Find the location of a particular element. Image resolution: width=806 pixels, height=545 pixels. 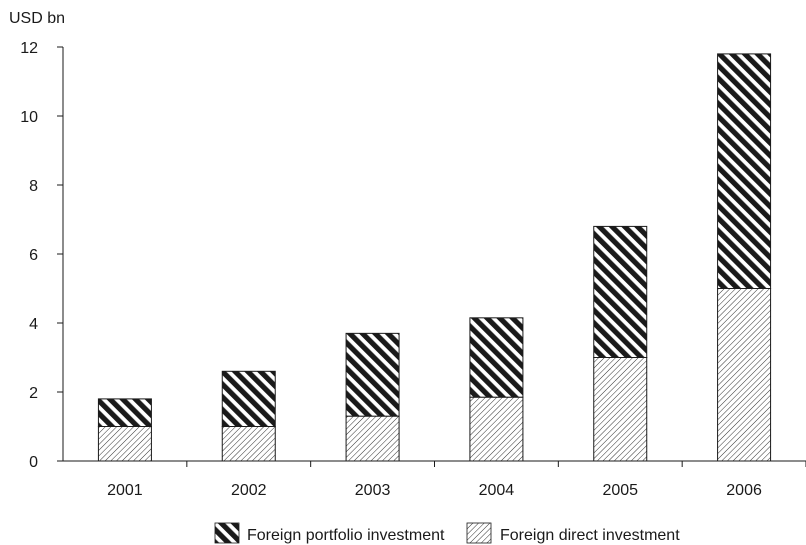

y-axis-ticks: 0 2 4 6 8 10 12 is located at coordinates (41, 255).